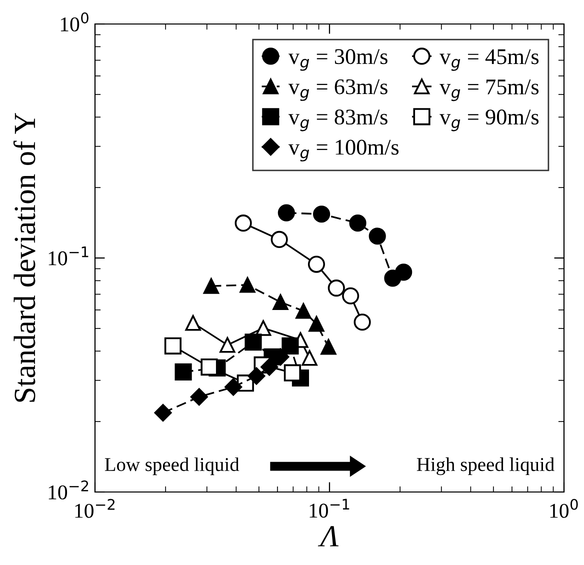 The width and height of the screenshot is (584, 565). What do you see at coordinates (489, 91) in the screenshot?
I see `legend-label: v$_{g}$ = 75m/s` at bounding box center [489, 91].